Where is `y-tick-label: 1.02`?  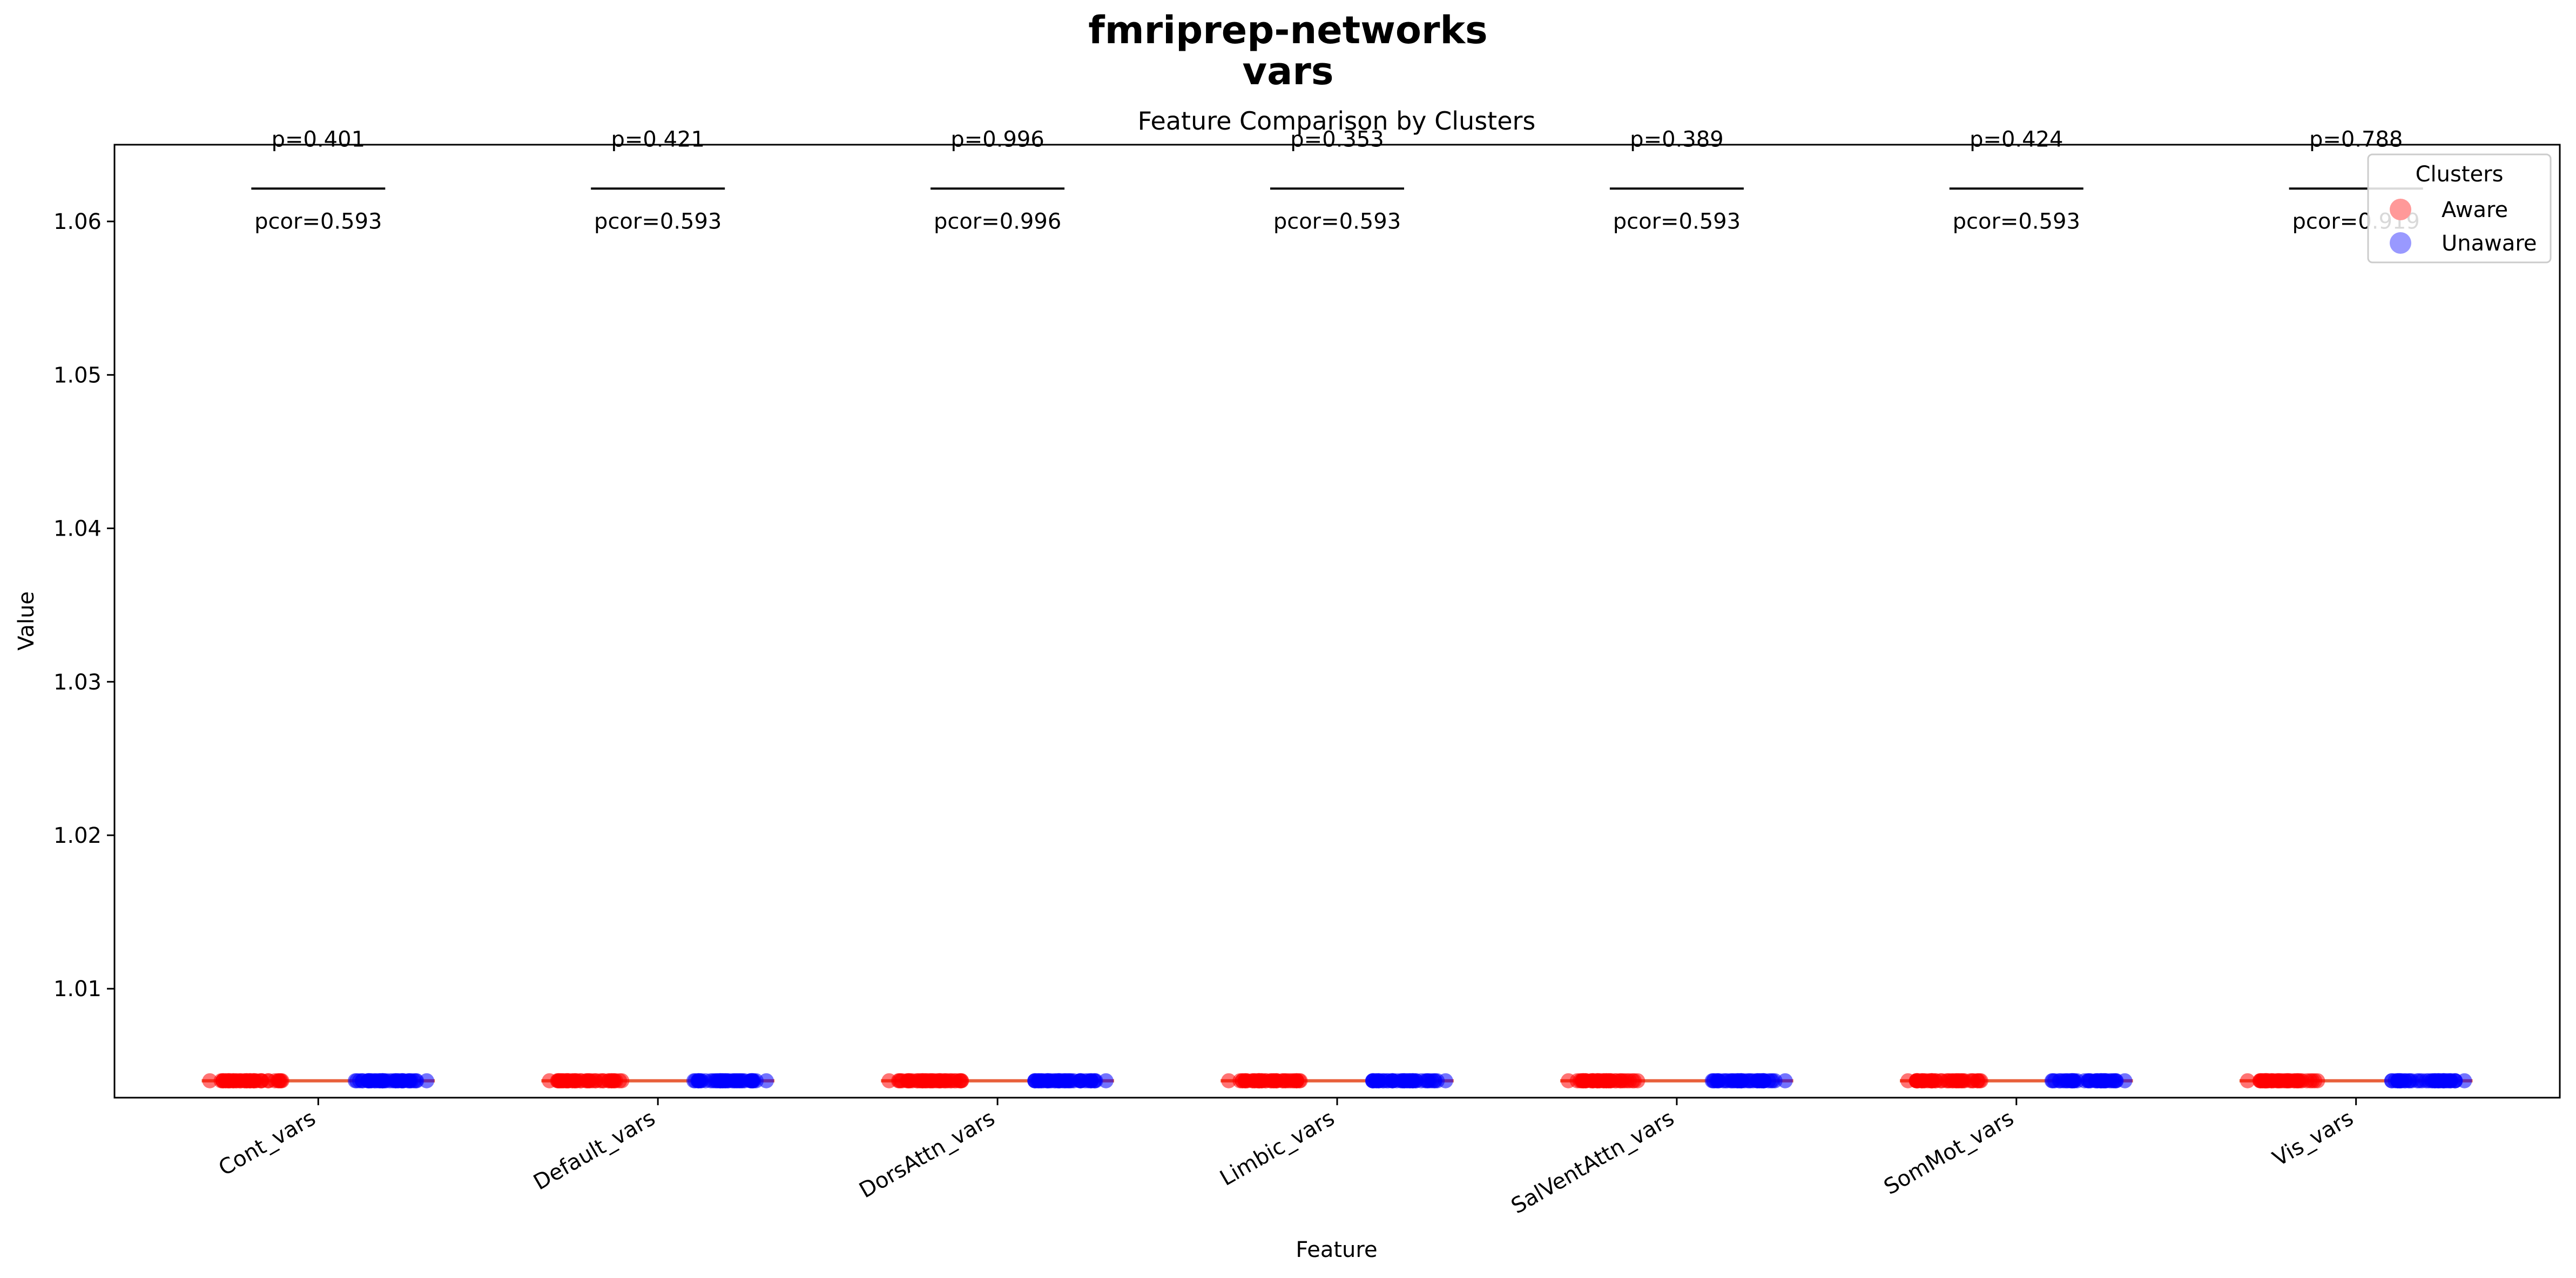 y-tick-label: 1.02 is located at coordinates (77, 835).